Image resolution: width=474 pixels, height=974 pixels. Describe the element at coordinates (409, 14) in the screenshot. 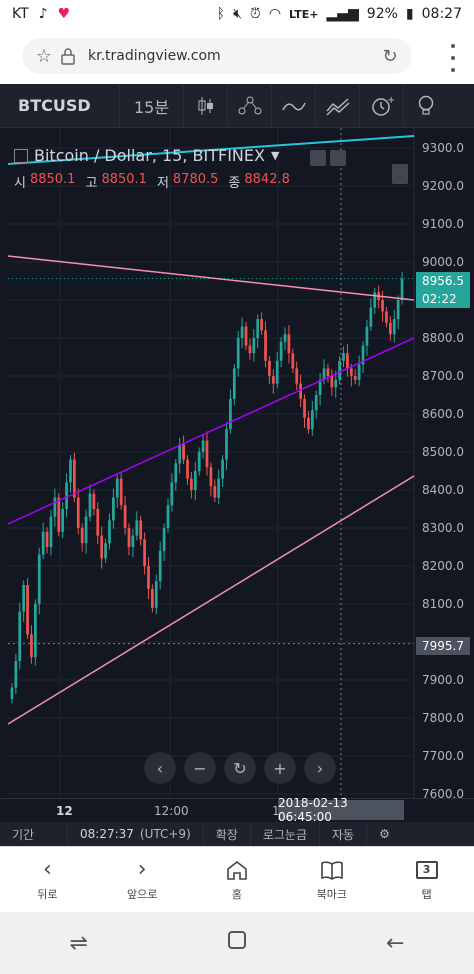

I see `battery-icon: ▮` at that location.